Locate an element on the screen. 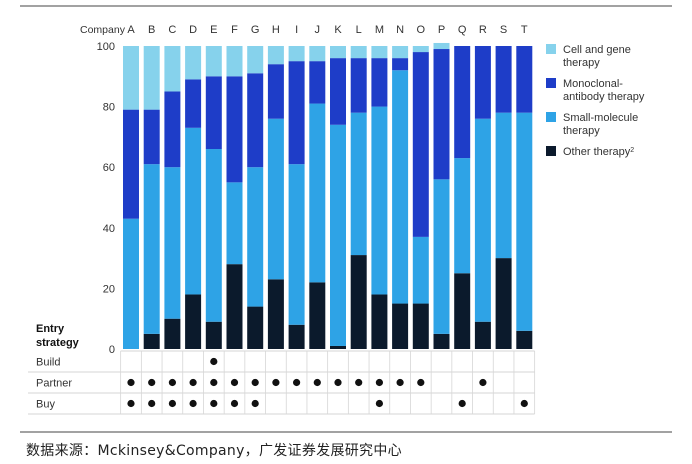 Image resolution: width=692 pixels, height=464 pixels. category-label-q: Q is located at coordinates (462, 30).